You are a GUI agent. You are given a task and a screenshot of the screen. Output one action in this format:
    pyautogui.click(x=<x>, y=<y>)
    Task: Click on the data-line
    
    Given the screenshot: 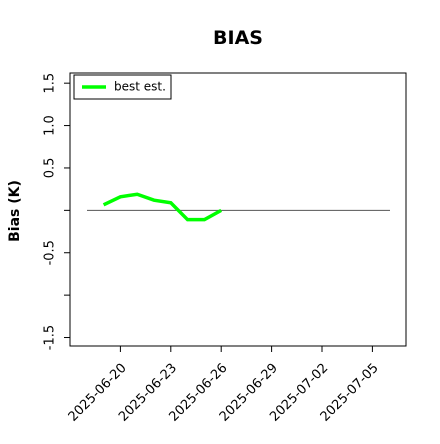 What is the action you would take?
    pyautogui.click(x=162, y=207)
    